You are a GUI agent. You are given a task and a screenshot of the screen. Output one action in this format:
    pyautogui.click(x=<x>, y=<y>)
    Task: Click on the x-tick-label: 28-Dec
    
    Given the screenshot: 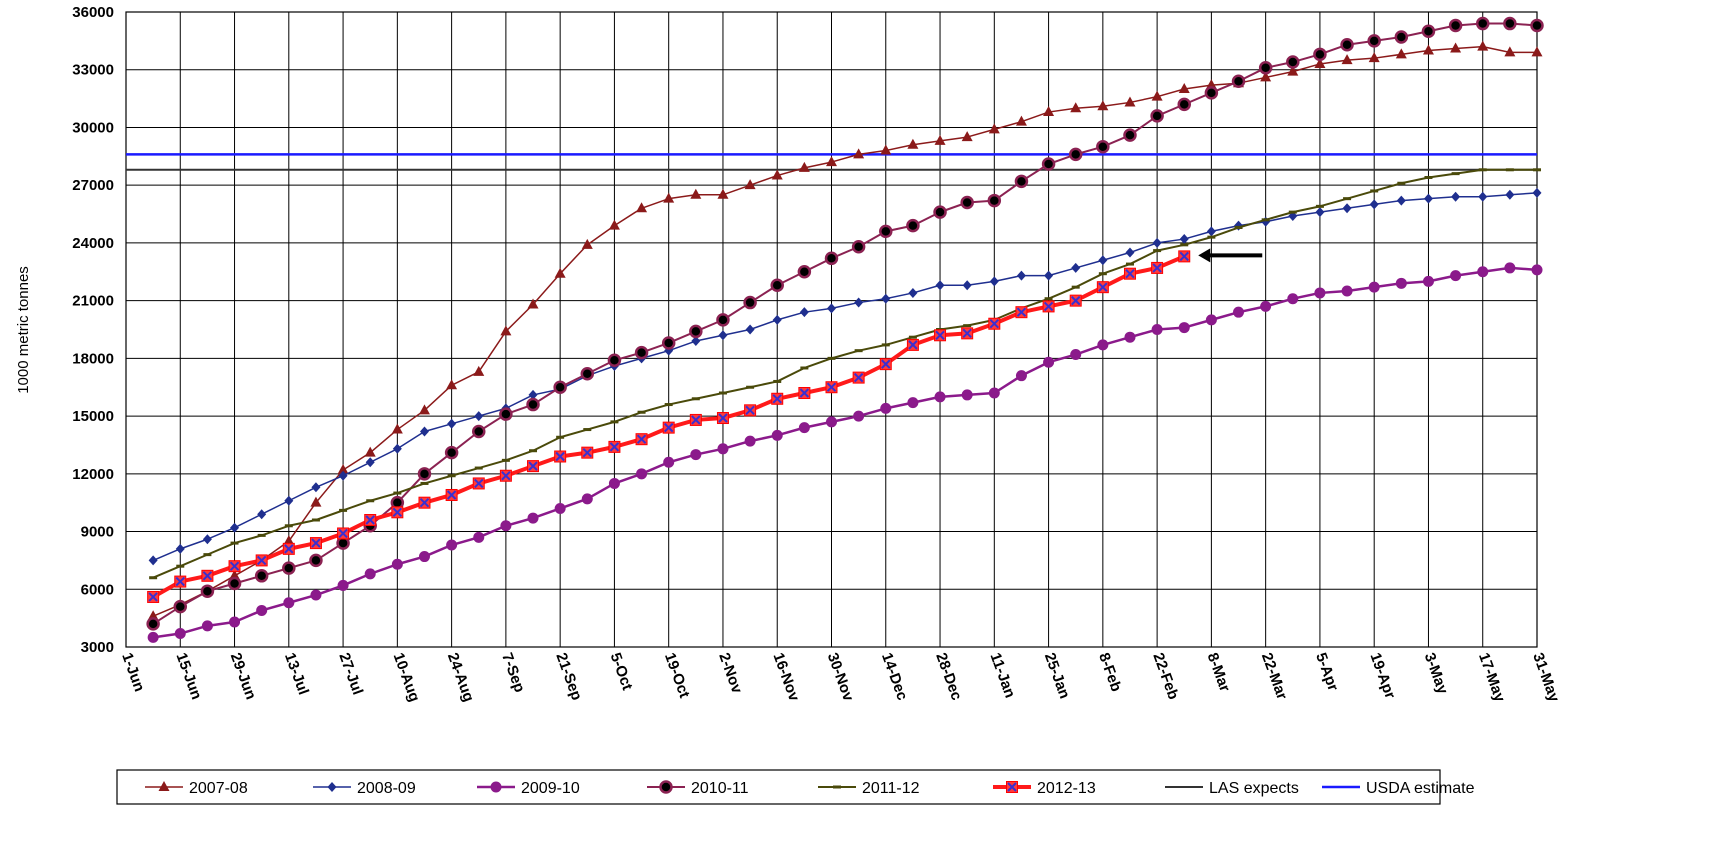 What is the action you would take?
    pyautogui.click(x=948, y=677)
    